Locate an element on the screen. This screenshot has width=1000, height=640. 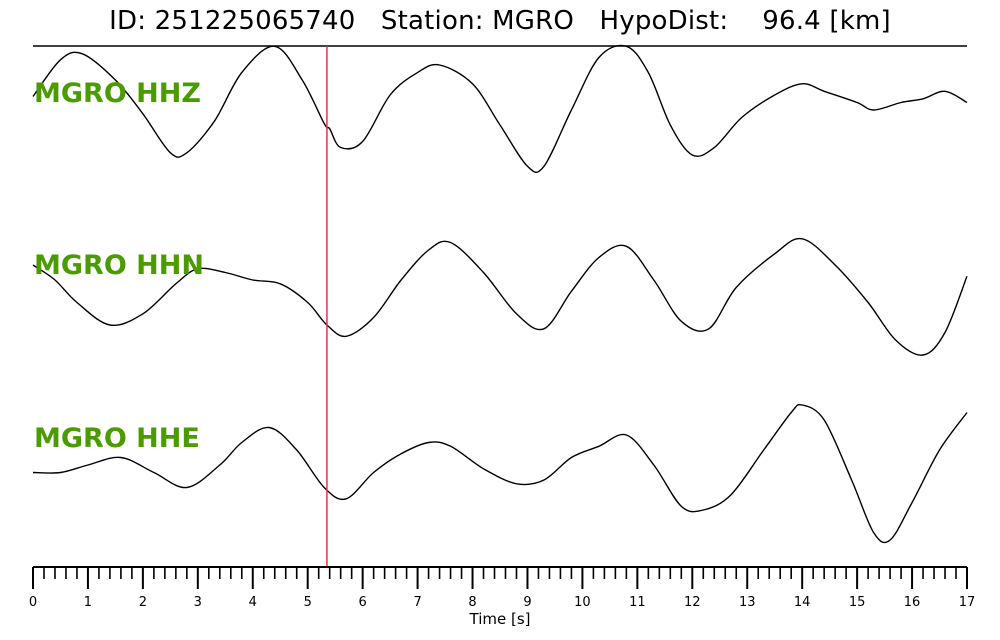
tick-label-6: 6 is located at coordinates (363, 602).